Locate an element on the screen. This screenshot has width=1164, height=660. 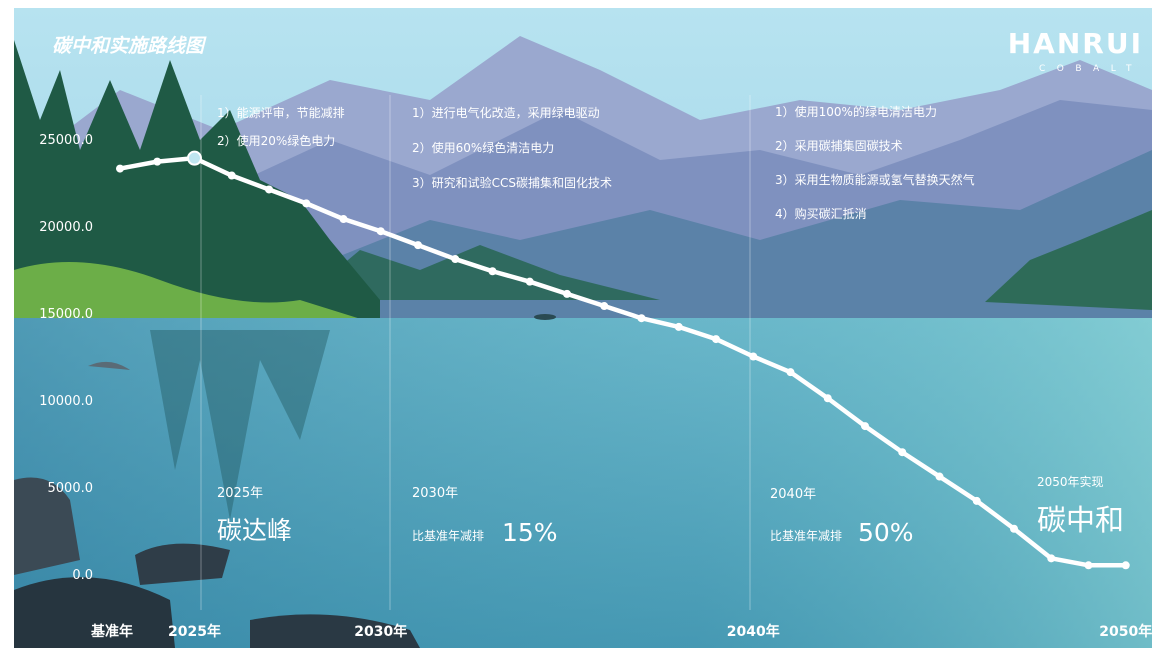
action-item: 2）采用碳捕集固碳技术 is located at coordinates (839, 145).